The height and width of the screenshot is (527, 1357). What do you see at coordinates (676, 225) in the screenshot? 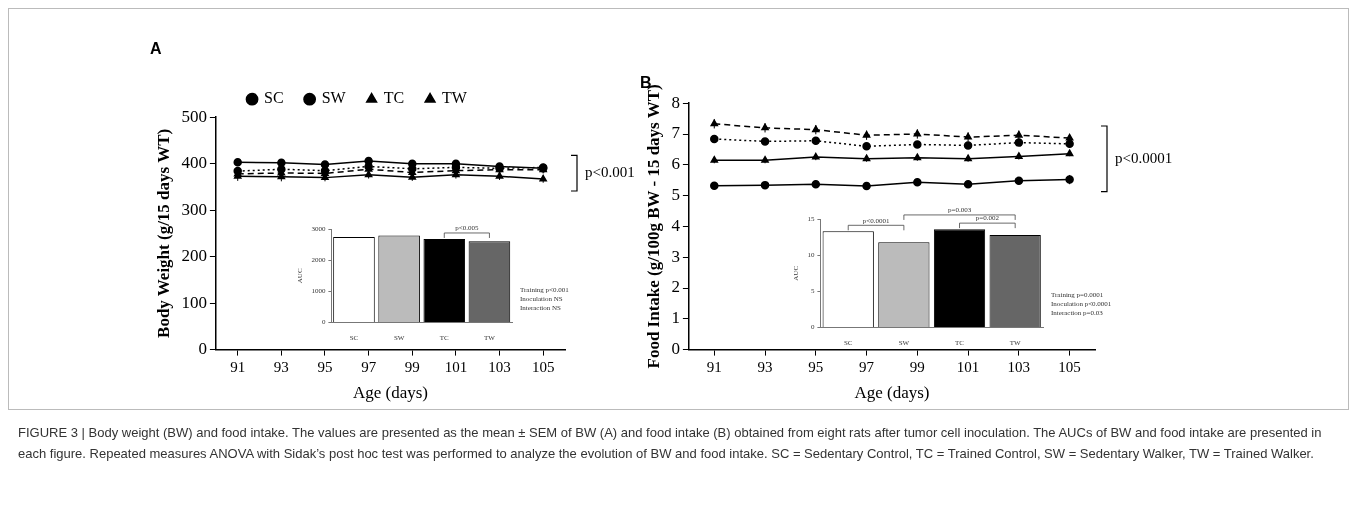
I see `y-tick-label: 4` at bounding box center [676, 225].